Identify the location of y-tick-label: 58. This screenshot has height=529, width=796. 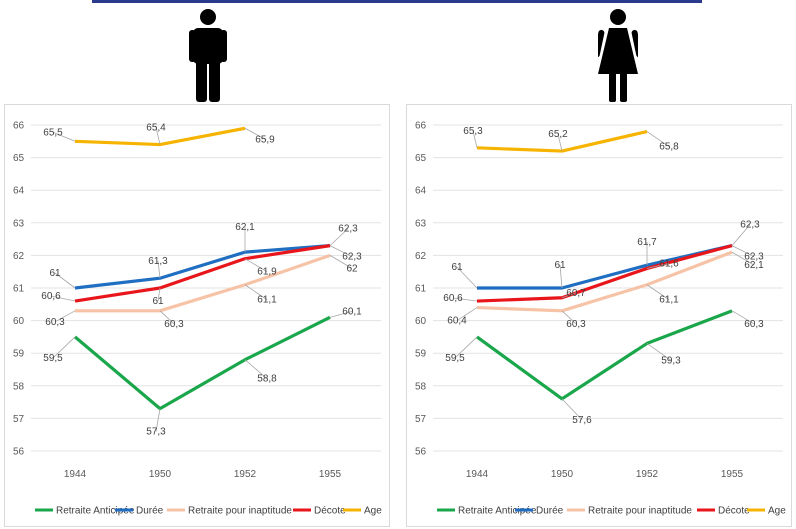
(19, 386).